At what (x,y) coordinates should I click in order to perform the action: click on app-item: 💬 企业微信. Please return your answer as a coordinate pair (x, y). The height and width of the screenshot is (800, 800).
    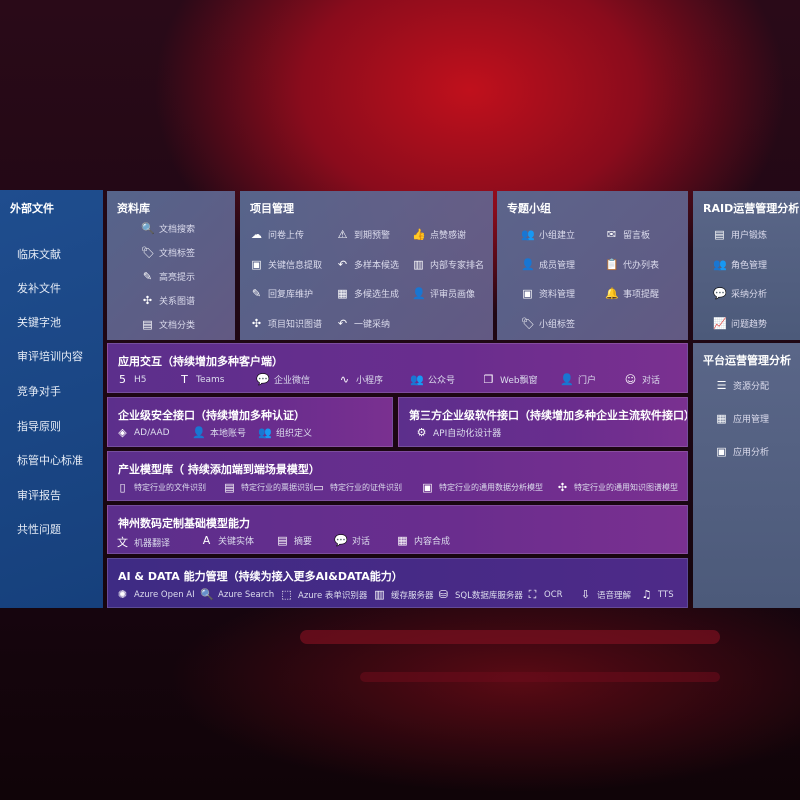
    Looking at the image, I should click on (283, 379).